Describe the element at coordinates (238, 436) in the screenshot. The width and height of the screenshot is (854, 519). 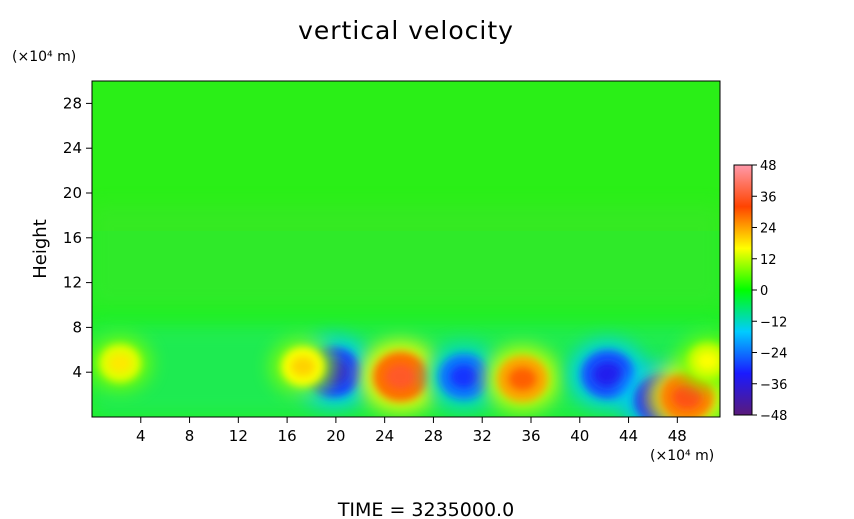
I see `x-tick-label: 12` at that location.